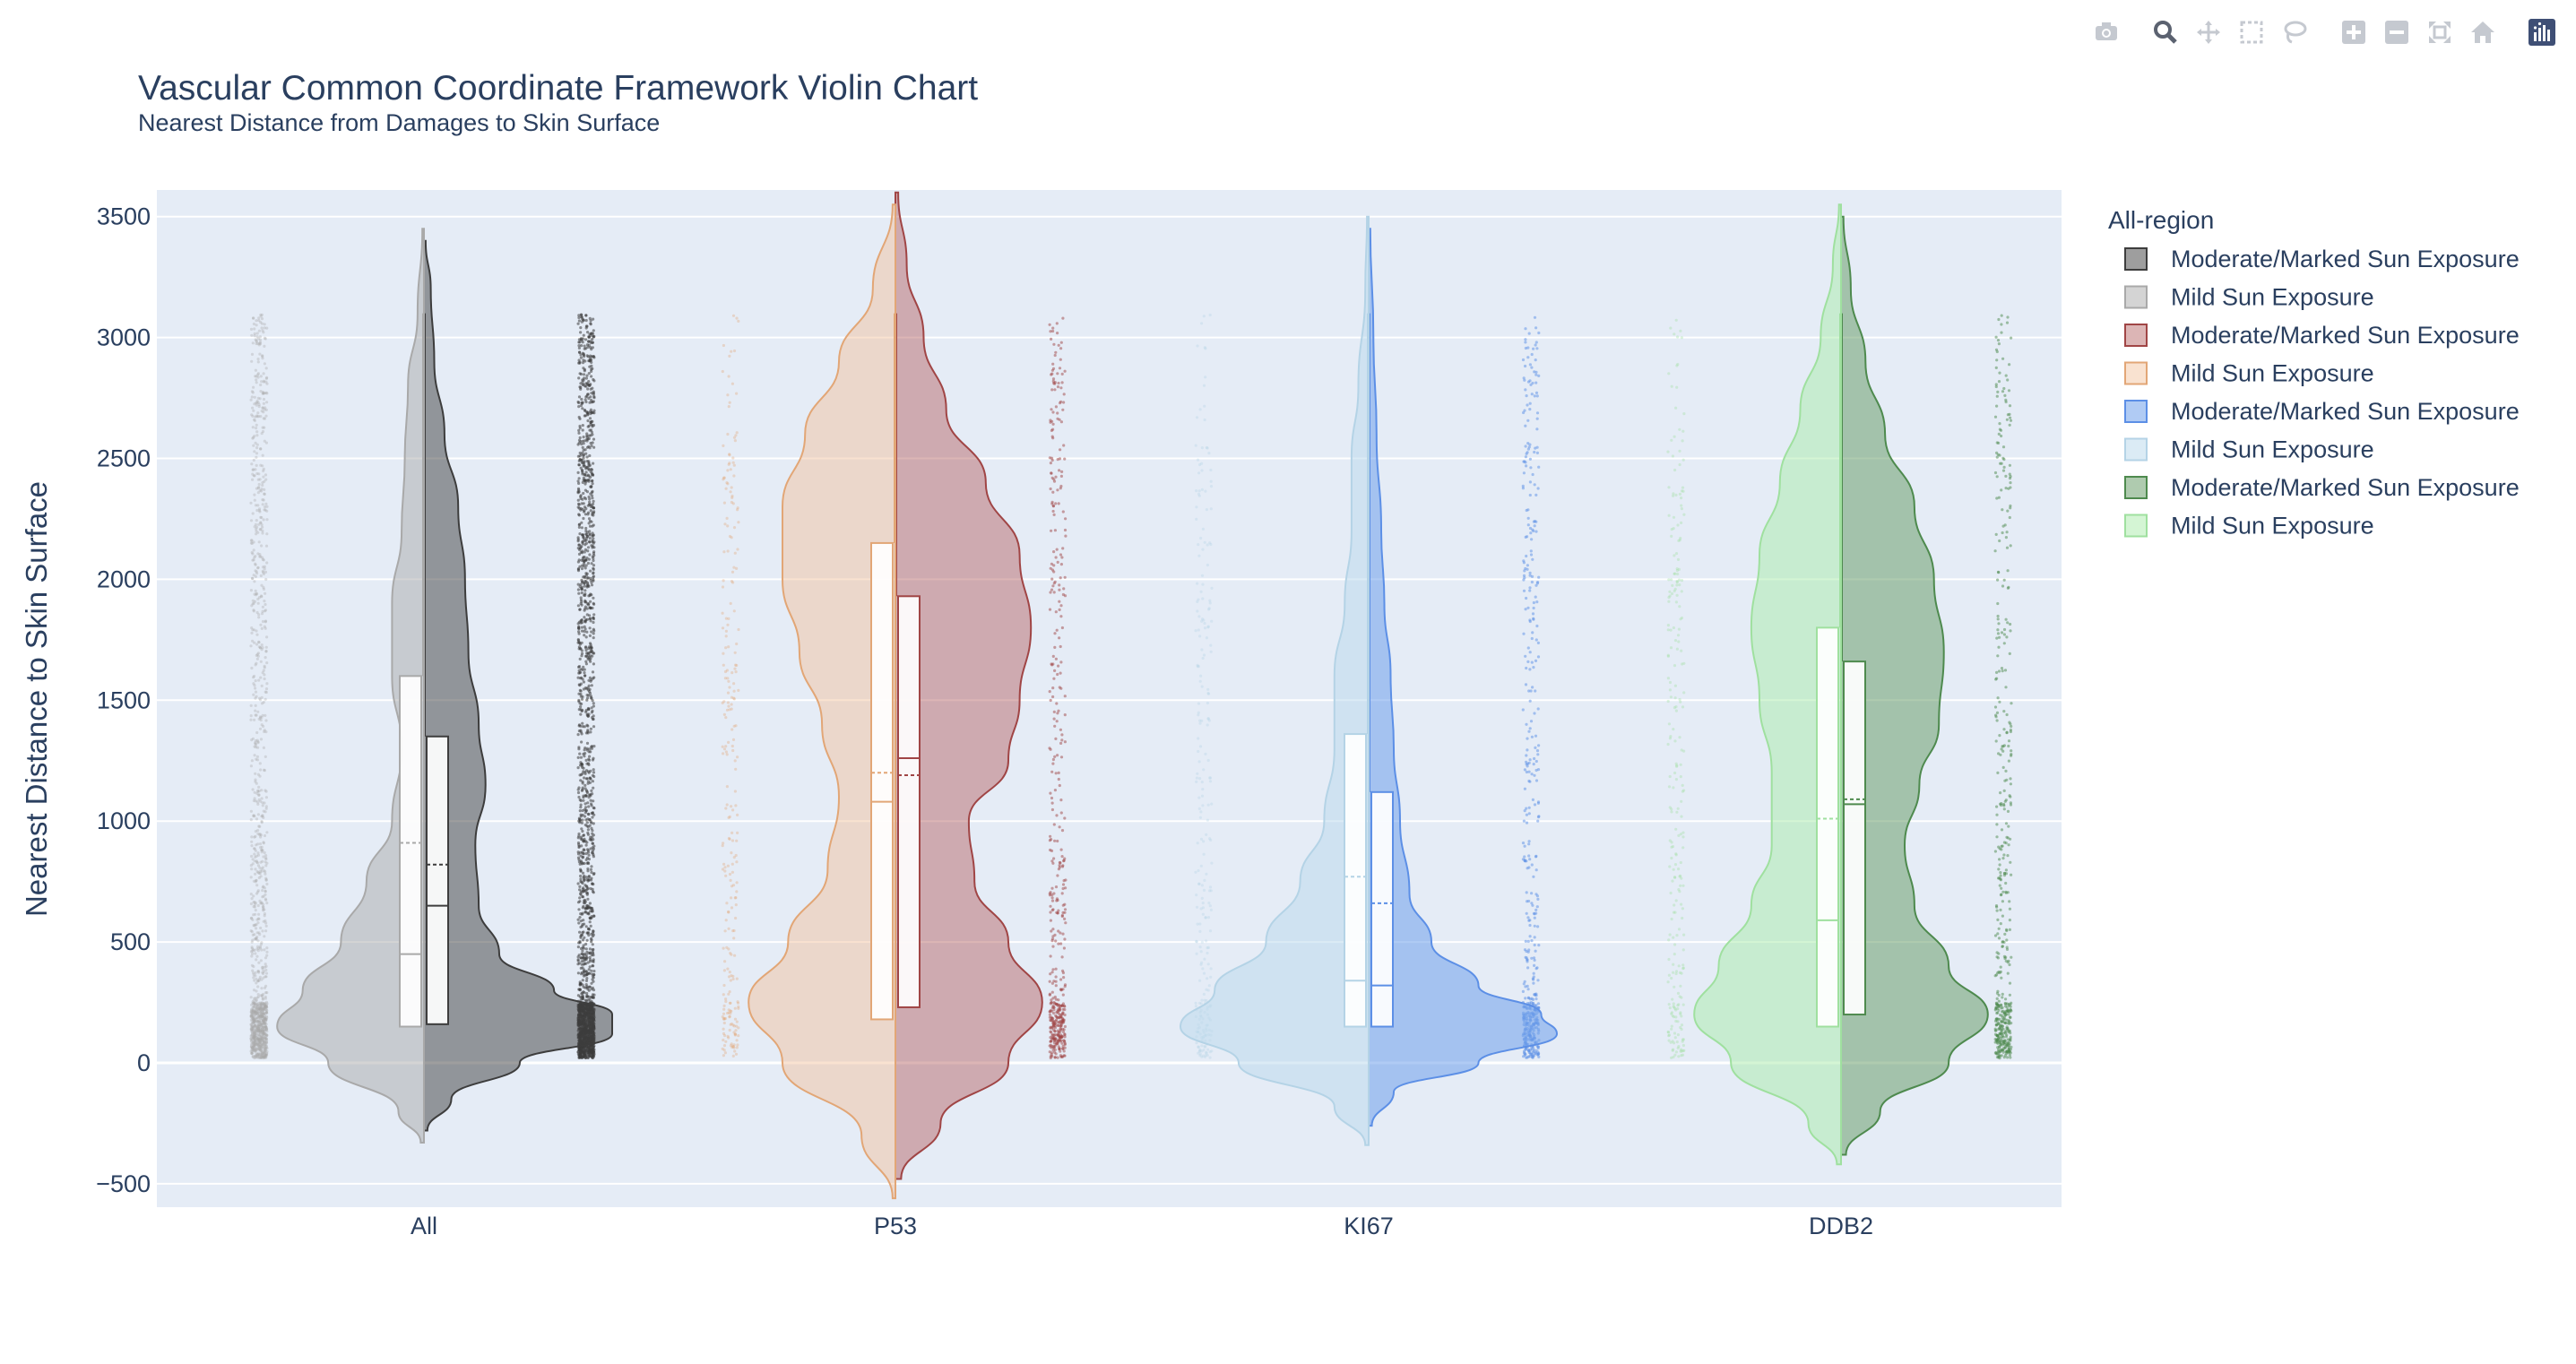 This screenshot has width=2576, height=1364. What do you see at coordinates (2294, 32) in the screenshot?
I see `lasso-select-button` at bounding box center [2294, 32].